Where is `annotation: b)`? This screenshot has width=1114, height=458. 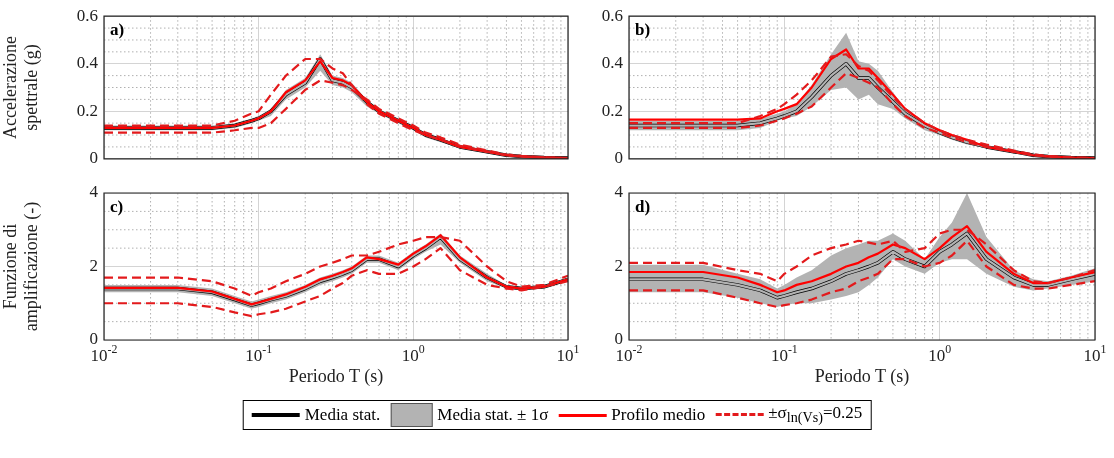
annotation: b) is located at coordinates (643, 30).